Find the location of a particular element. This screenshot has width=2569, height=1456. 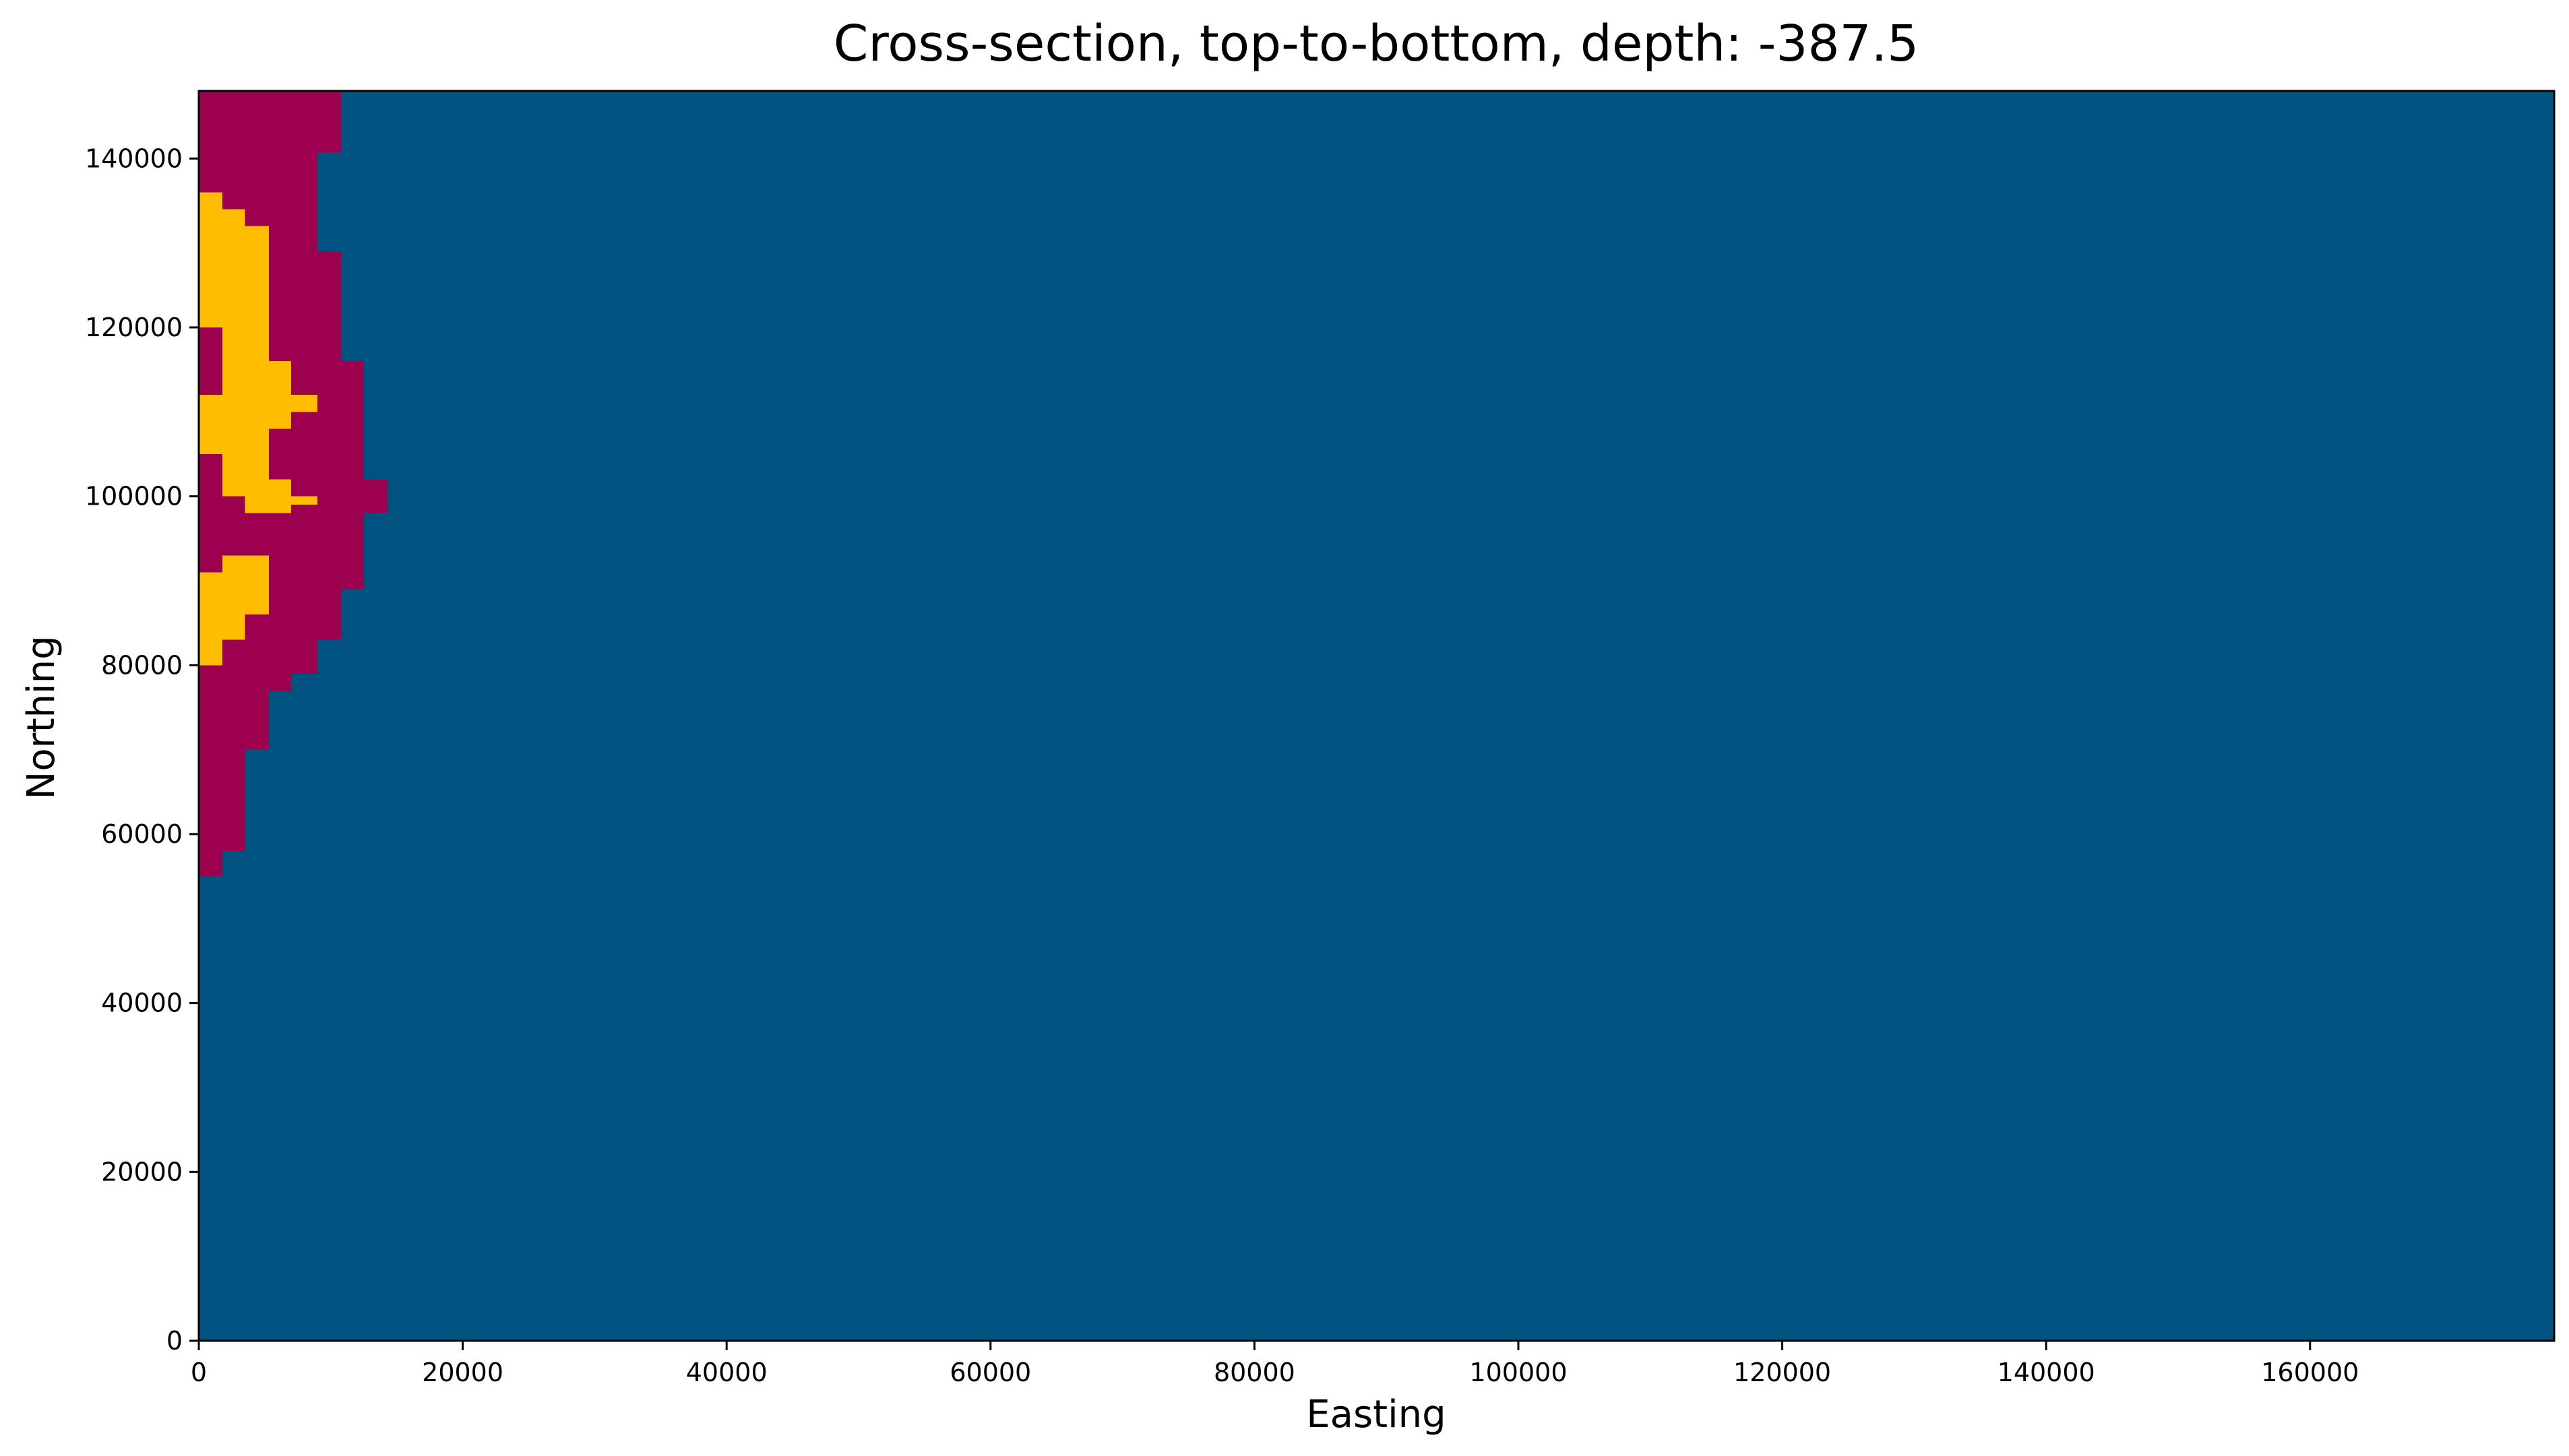

y-axis: 0 20000 40000 60000 80000 100000 120000 140000 is located at coordinates (142, 750).